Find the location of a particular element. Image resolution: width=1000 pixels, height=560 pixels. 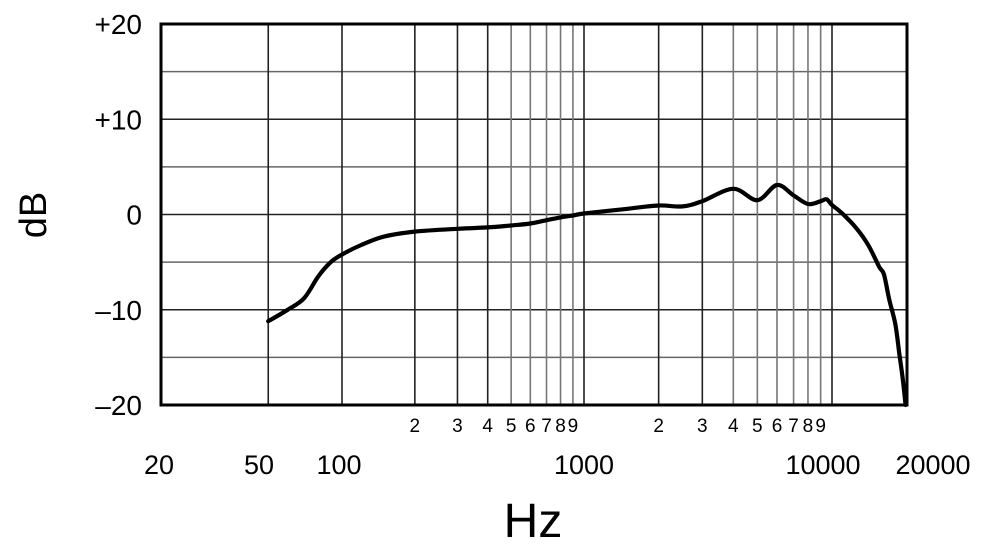

y-tick-label: +20 is located at coordinates (119, 24).